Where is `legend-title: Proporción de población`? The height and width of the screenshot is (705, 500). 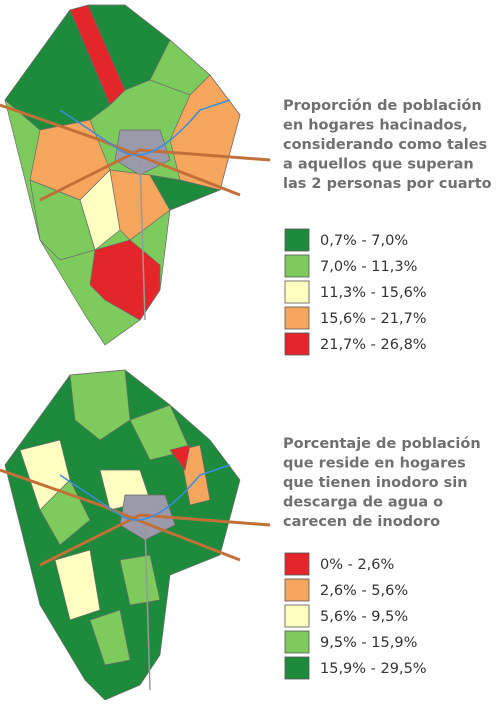 legend-title: Proporción de población is located at coordinates (382, 106).